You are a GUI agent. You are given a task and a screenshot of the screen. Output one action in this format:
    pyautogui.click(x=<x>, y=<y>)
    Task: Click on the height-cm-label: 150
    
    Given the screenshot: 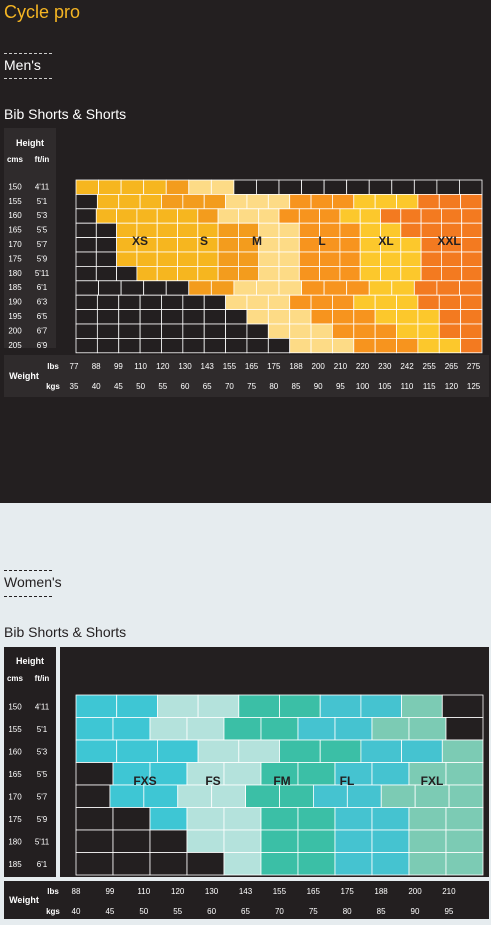 What is the action you would take?
    pyautogui.click(x=15, y=707)
    